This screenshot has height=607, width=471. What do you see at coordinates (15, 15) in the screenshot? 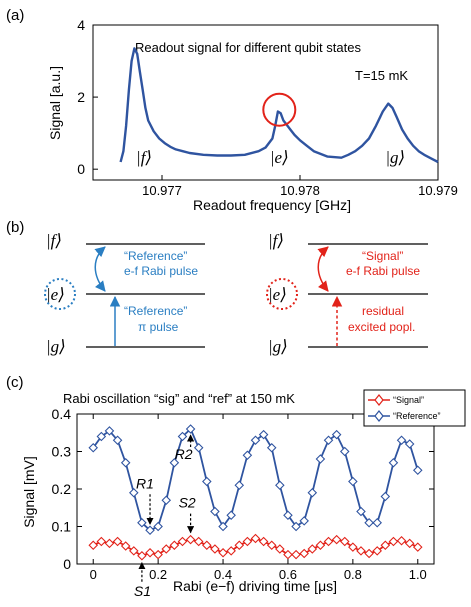
I see `panel-a-label: (a)` at bounding box center [15, 15].